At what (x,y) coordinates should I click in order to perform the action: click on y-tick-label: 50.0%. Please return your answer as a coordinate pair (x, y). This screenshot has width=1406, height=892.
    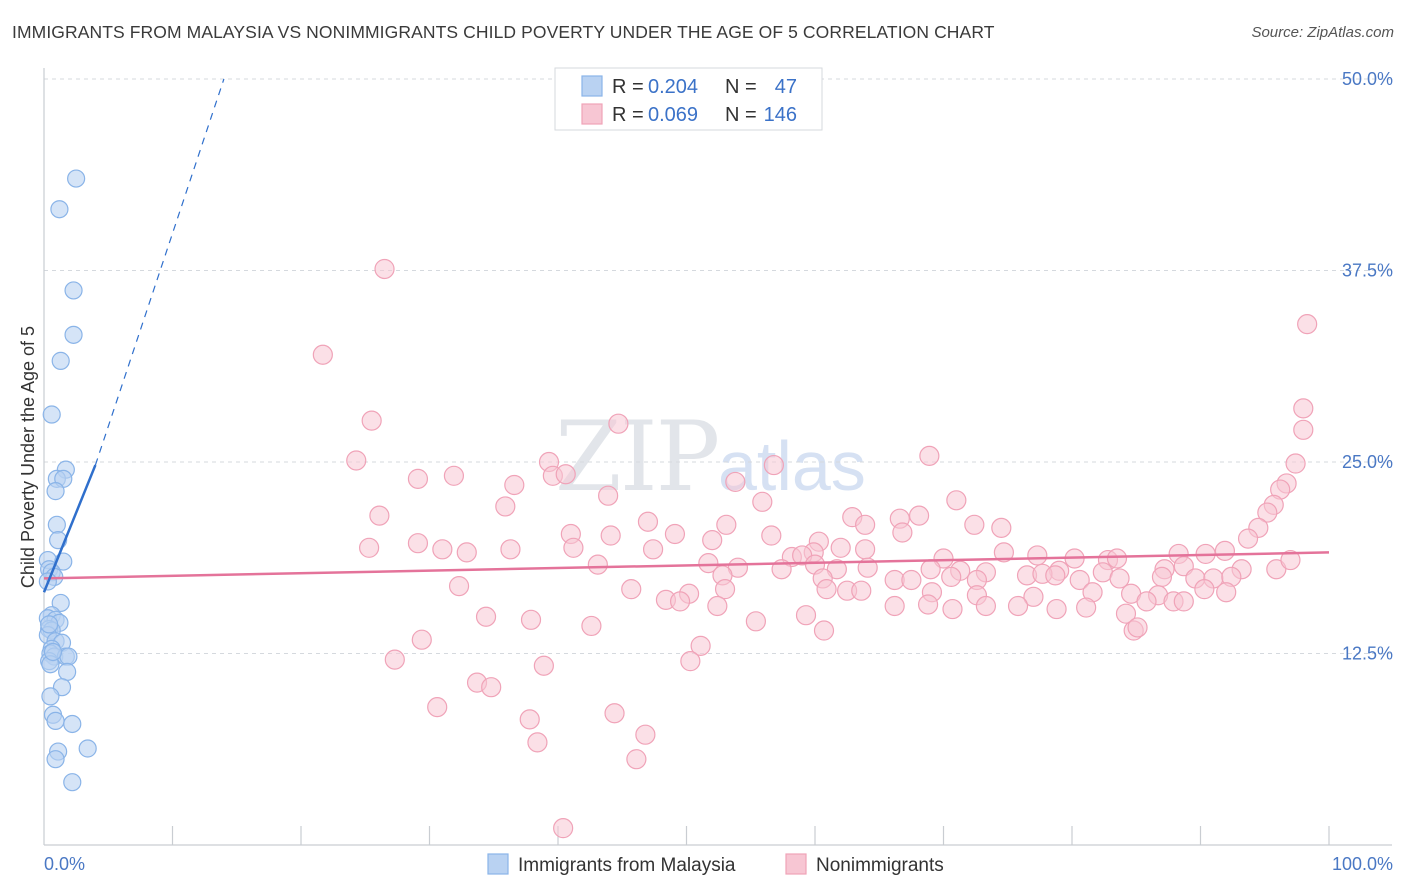
    Looking at the image, I should click on (1367, 79).